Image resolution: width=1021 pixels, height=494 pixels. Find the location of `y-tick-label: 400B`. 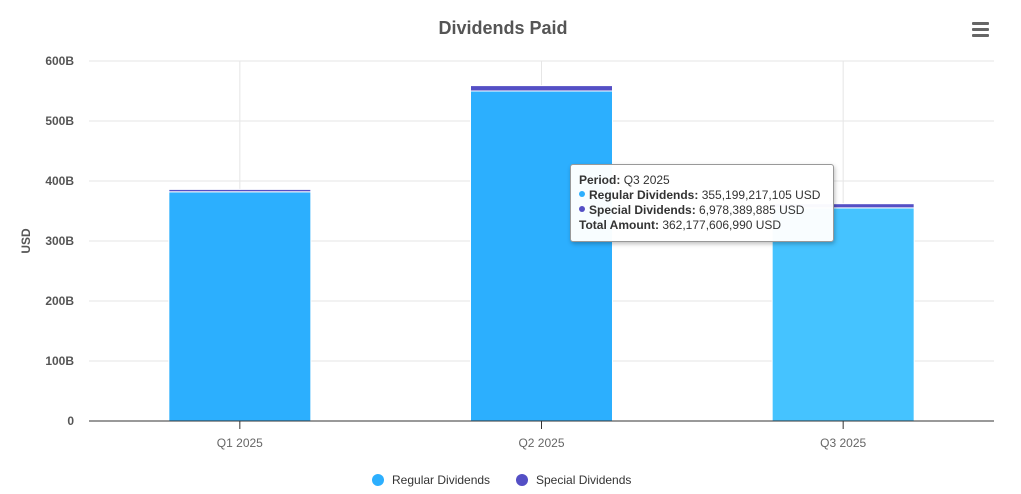

y-tick-label: 400B is located at coordinates (59, 181).